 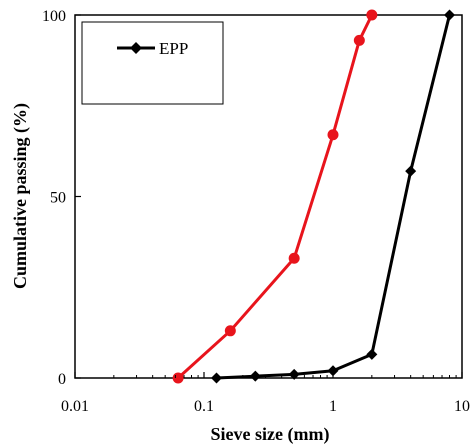 What do you see at coordinates (462, 406) in the screenshot?
I see `x-tick-label: 10` at bounding box center [462, 406].